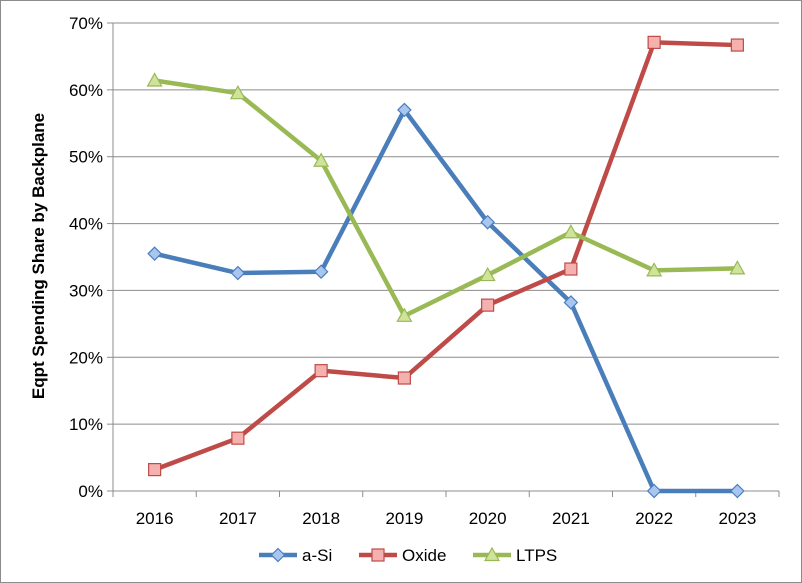  I want to click on legend-item: Oxide, so click(402, 555).